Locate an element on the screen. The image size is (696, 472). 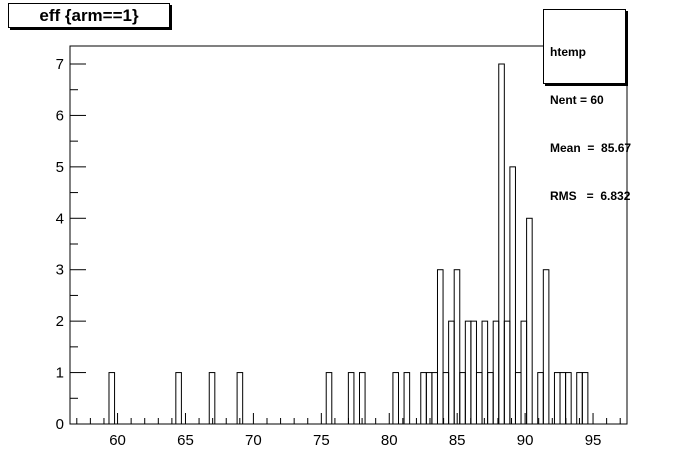
stats-row-nent: Nent = 60 is located at coordinates (587, 100).